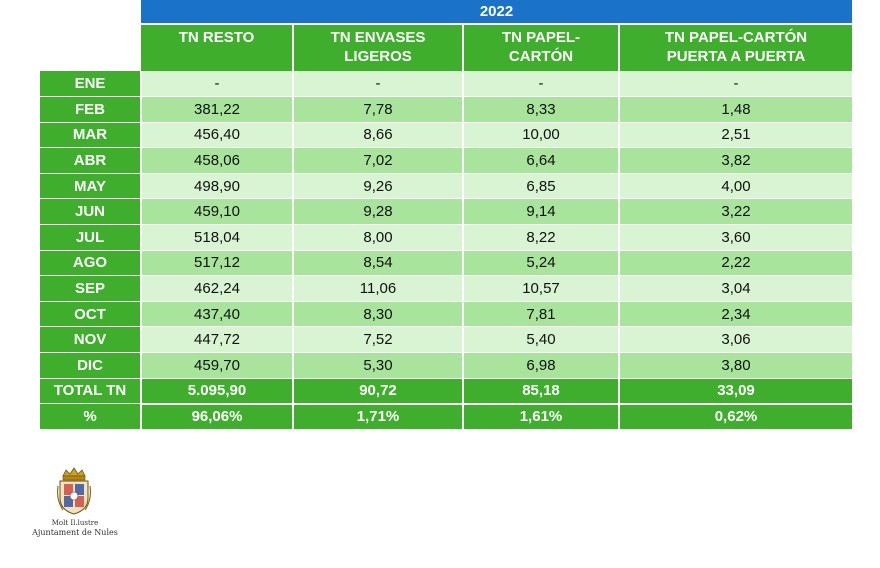 Image resolution: width=880 pixels, height=568 pixels. What do you see at coordinates (377, 237) in the screenshot?
I see `table-cell: 8,00` at bounding box center [377, 237].